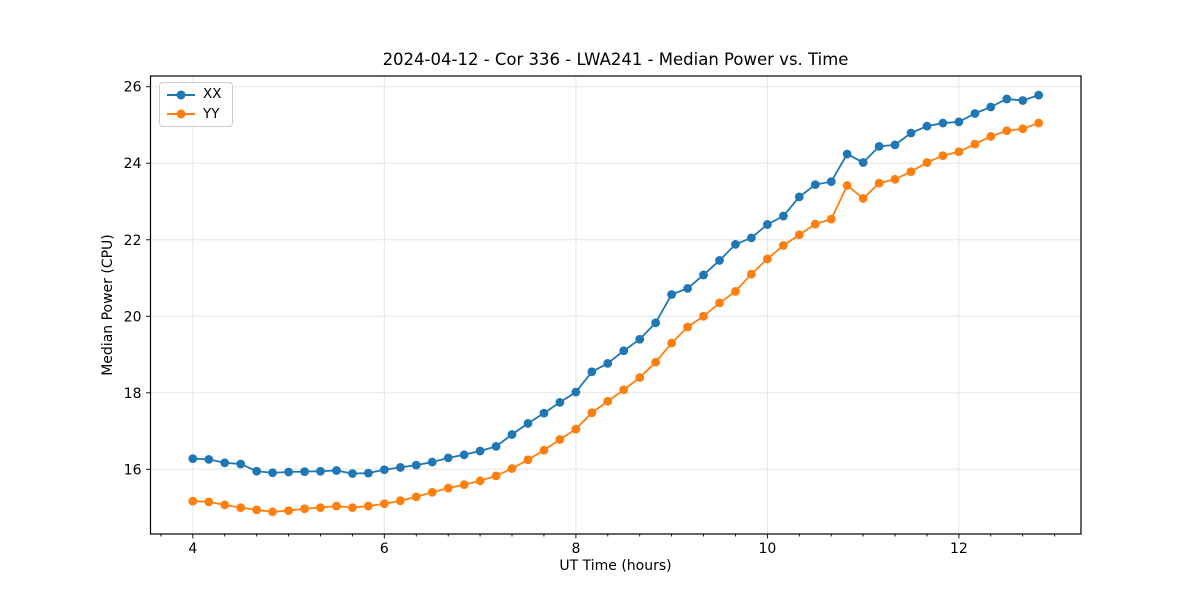  I want to click on legend-entry-xx: XX, so click(194, 94).